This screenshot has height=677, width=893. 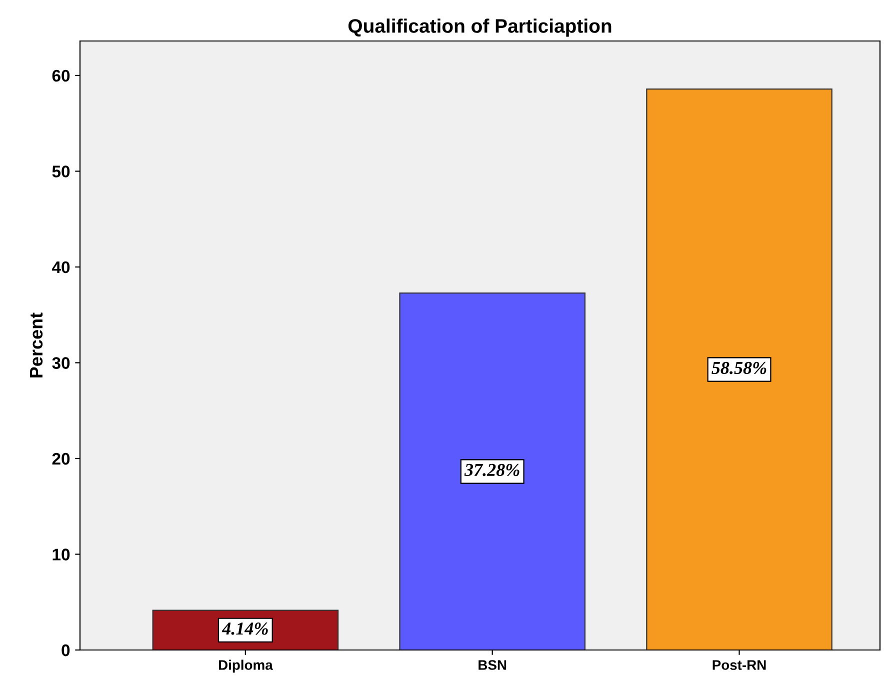 I want to click on y-tick-label: 50, so click(x=61, y=172).